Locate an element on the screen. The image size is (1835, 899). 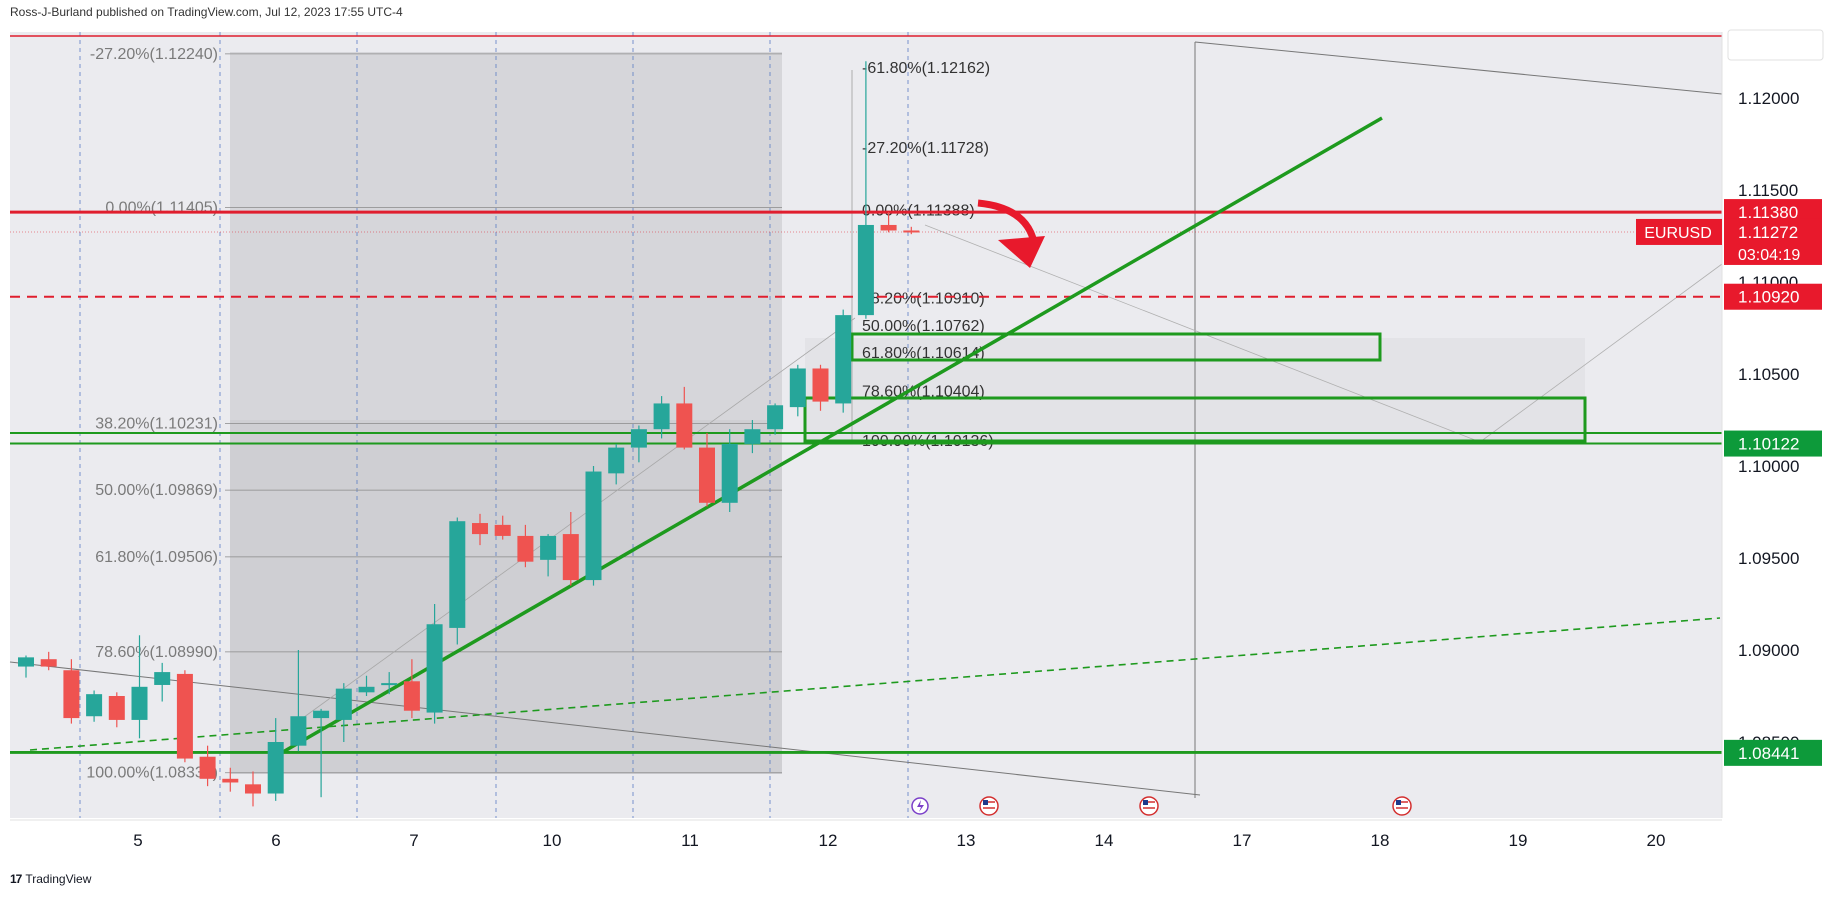
price-axis-tick-label: 1.09500 is located at coordinates (1768, 558).